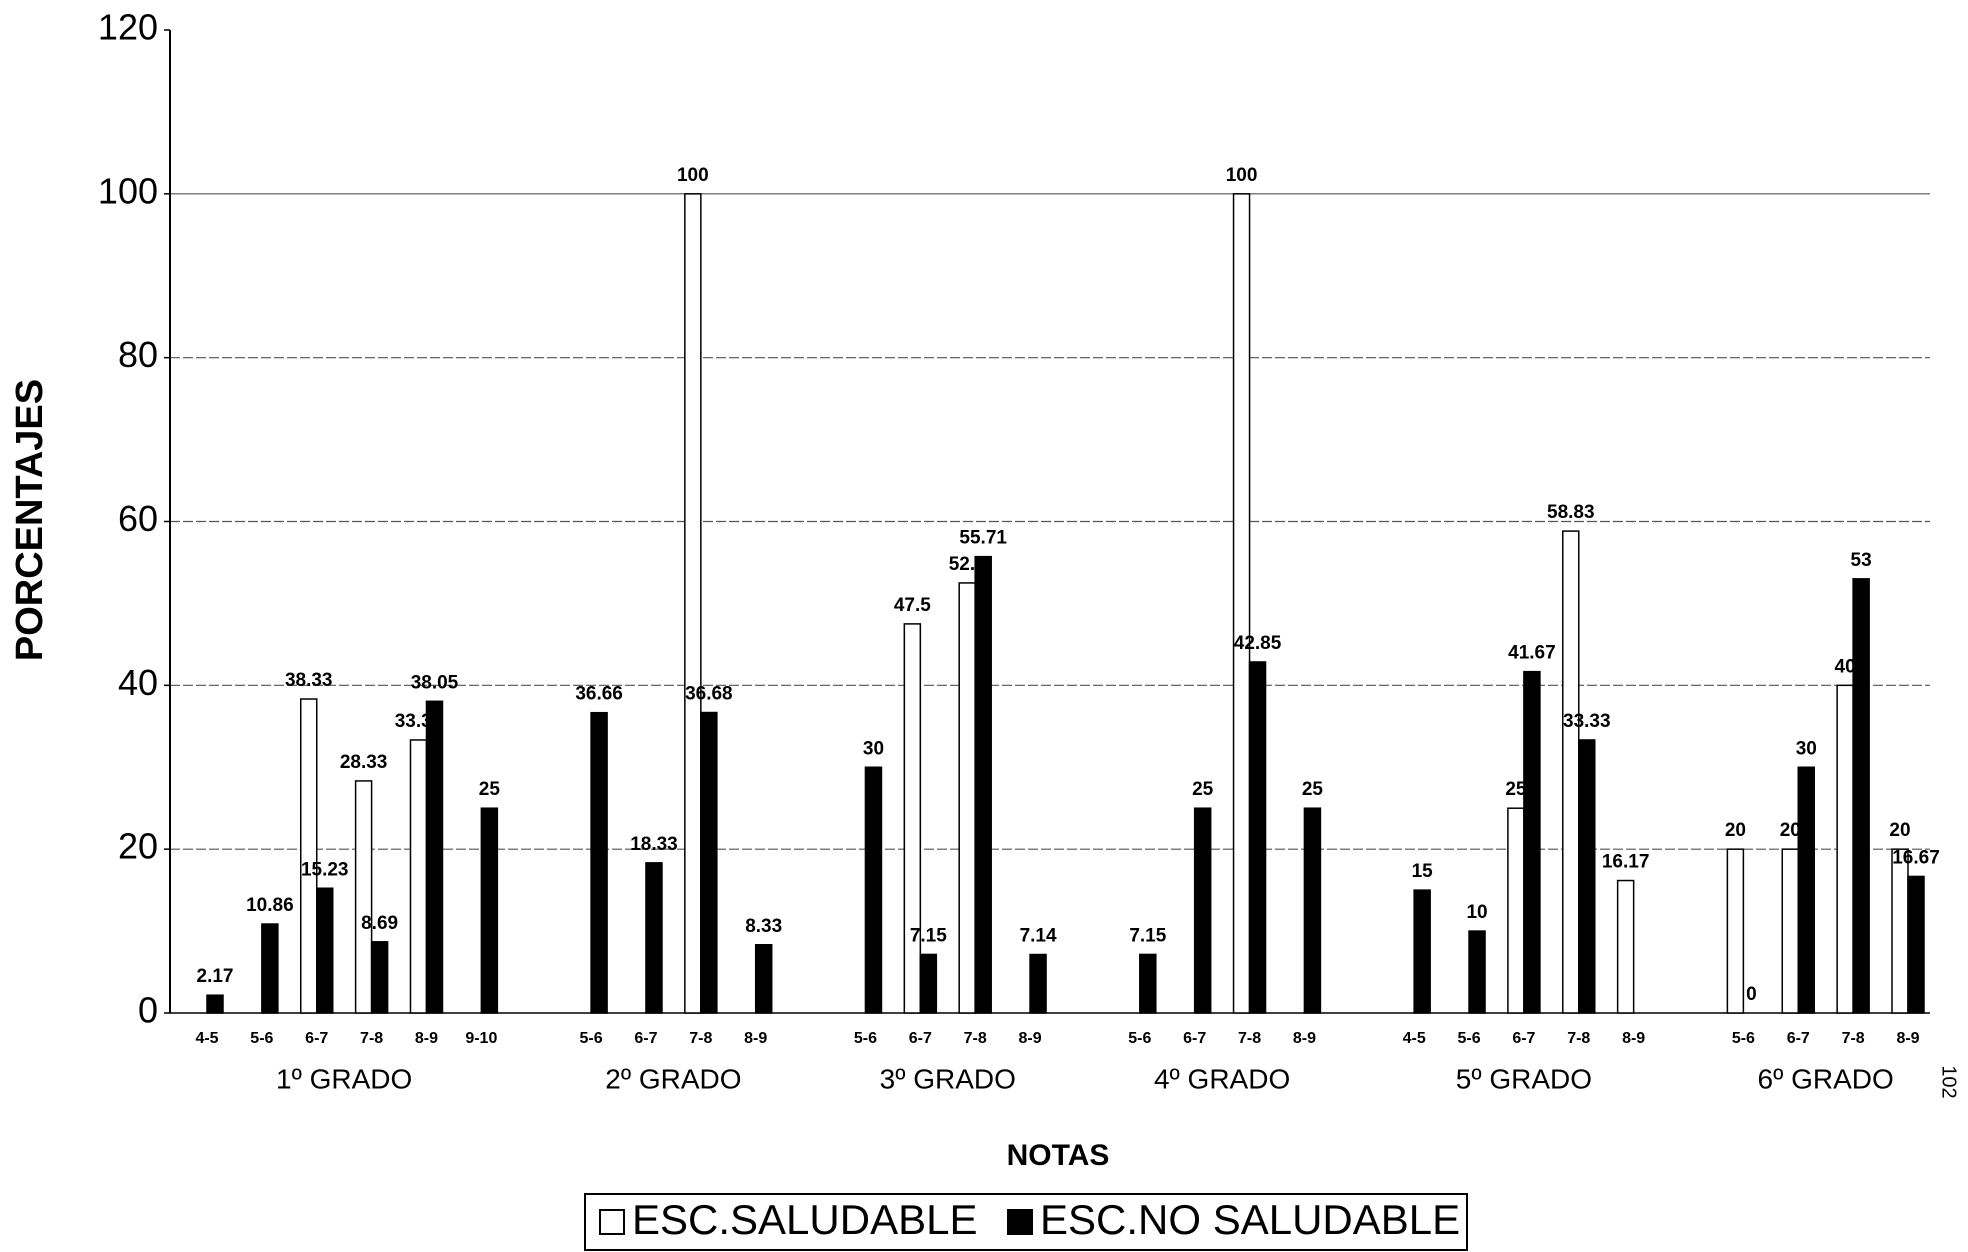  I want to click on data-label: 36.68, so click(709, 694).